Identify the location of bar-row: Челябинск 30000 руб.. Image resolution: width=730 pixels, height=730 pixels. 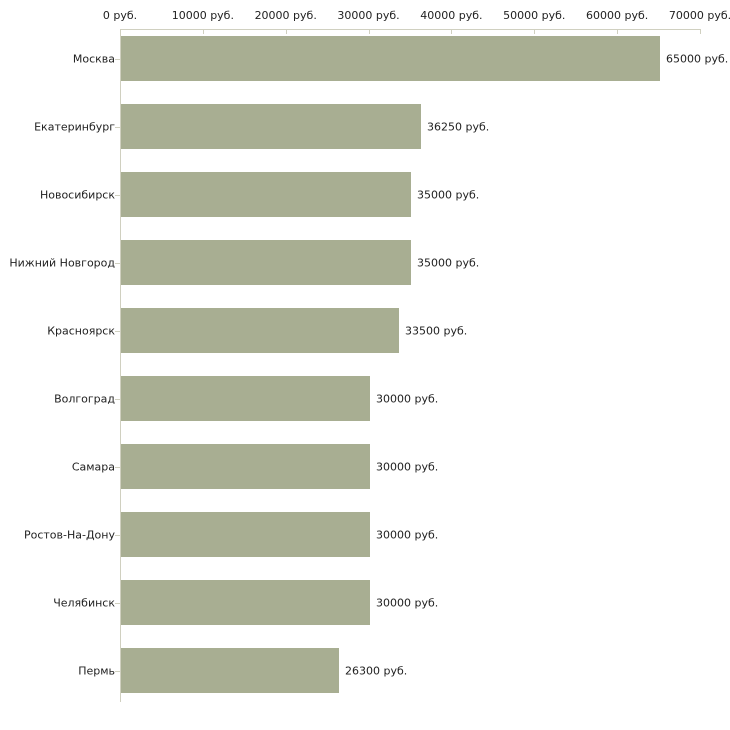
(365, 602).